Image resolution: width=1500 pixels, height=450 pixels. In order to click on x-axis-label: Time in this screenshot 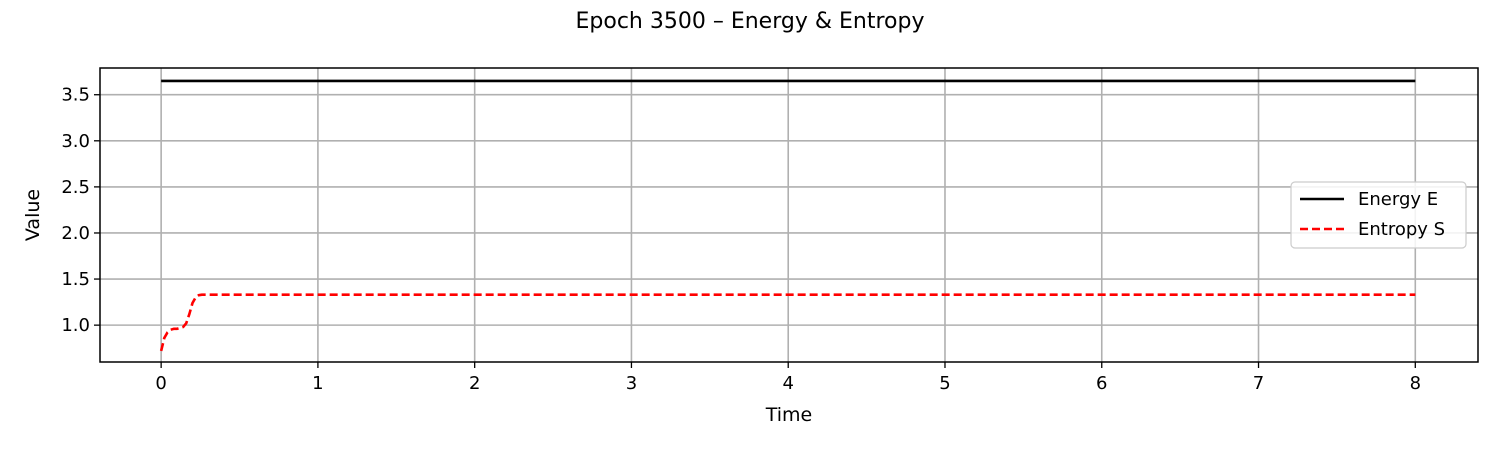, I will do `click(789, 415)`.